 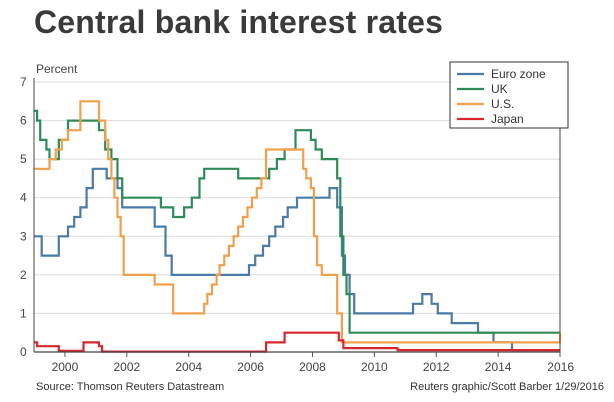 What do you see at coordinates (23, 82) in the screenshot?
I see `y-tick-label: 7` at bounding box center [23, 82].